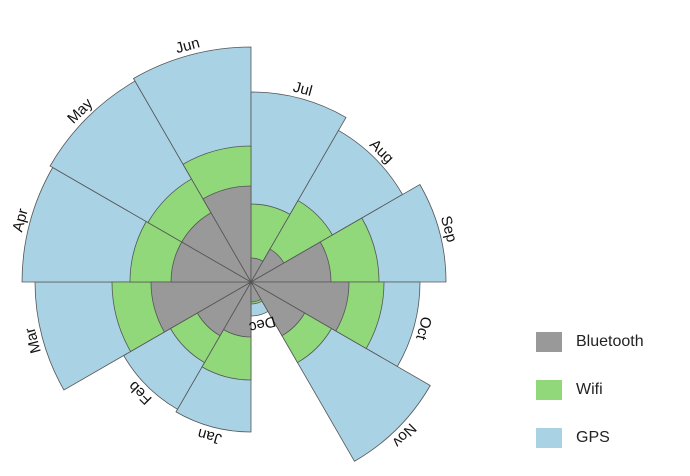  I want to click on wedge-bluetooth-nov, so click(277, 308).